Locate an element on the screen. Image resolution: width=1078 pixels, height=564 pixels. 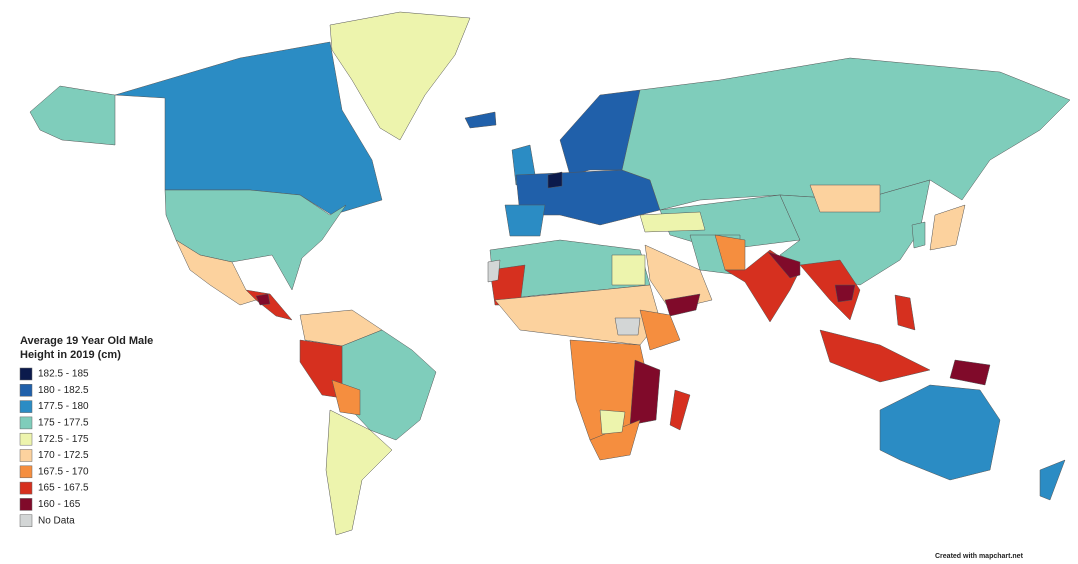
alaska is located at coordinates (72, 115).